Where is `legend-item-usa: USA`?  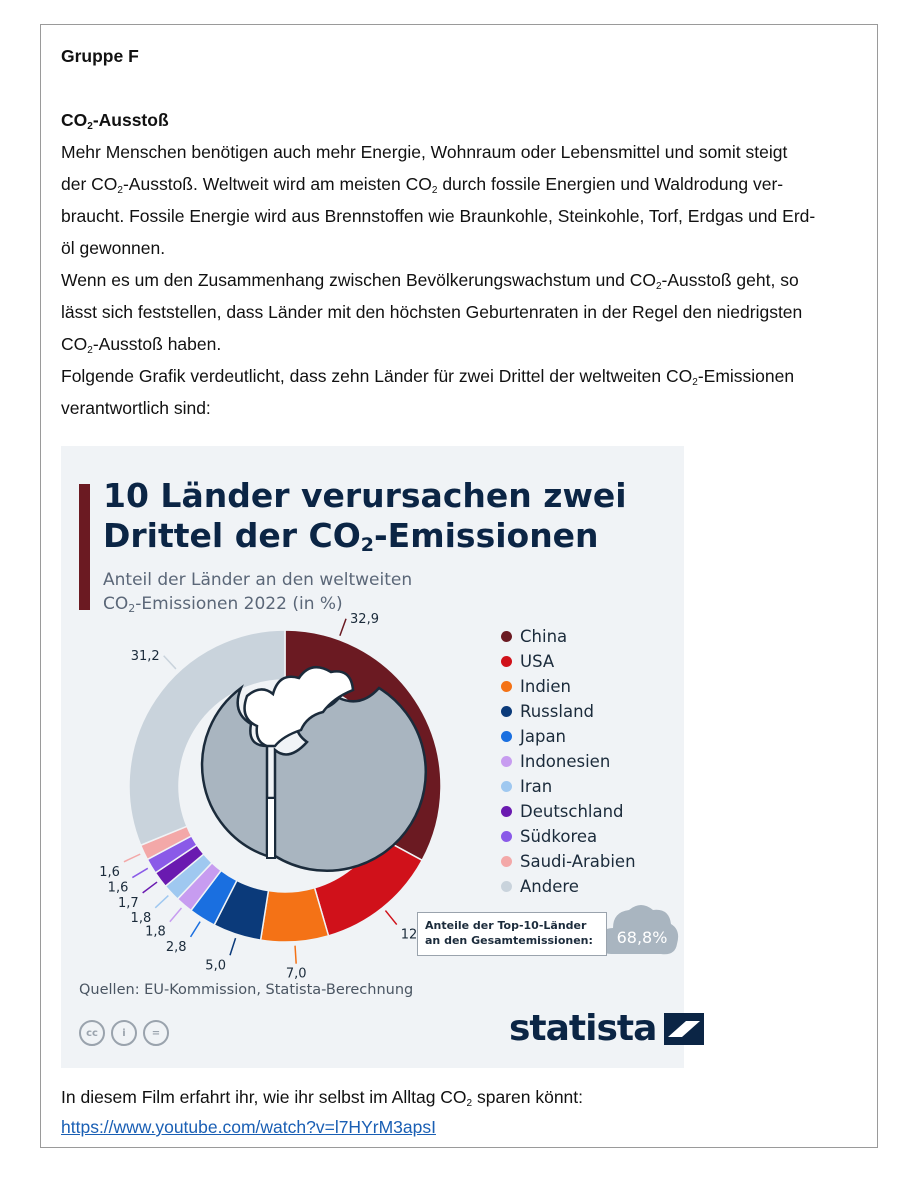
legend-item-usa: USA is located at coordinates (568, 661).